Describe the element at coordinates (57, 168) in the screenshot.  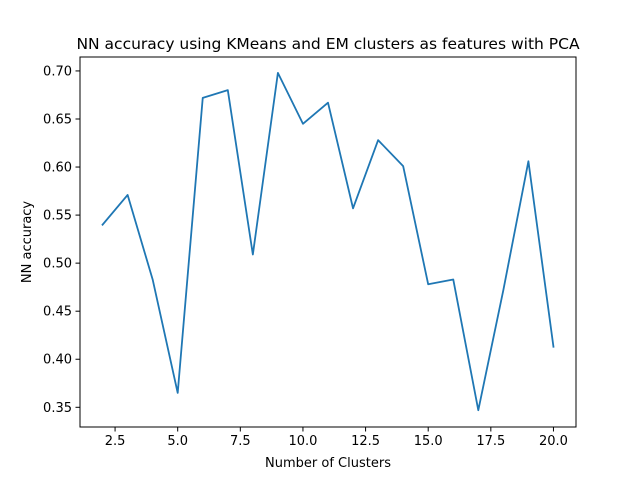
I see `y-tick-label: 0.60` at that location.